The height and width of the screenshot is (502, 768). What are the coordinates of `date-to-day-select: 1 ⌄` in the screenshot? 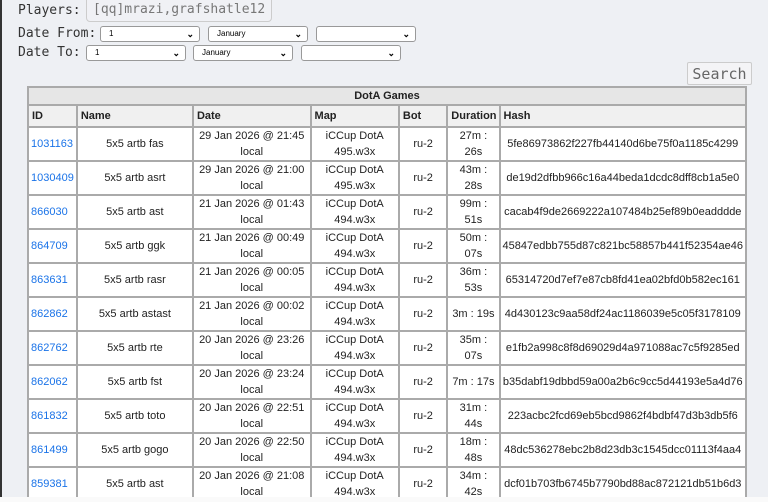 It's located at (136, 53).